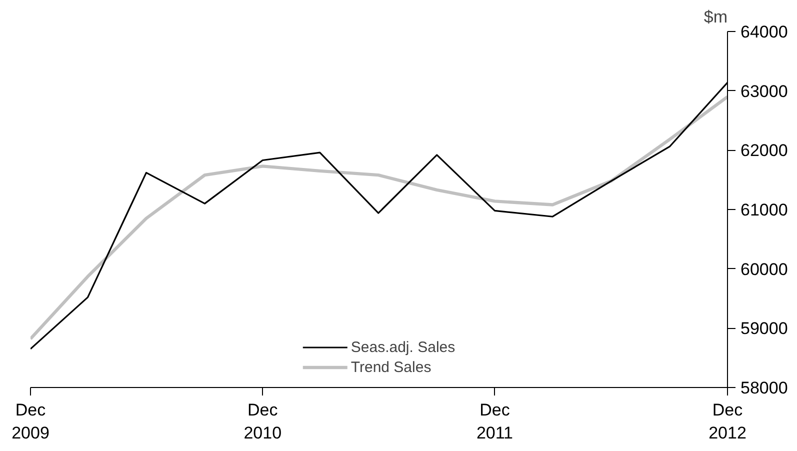 The image size is (797, 451). What do you see at coordinates (764, 210) in the screenshot?
I see `y-tick-label: 61000` at bounding box center [764, 210].